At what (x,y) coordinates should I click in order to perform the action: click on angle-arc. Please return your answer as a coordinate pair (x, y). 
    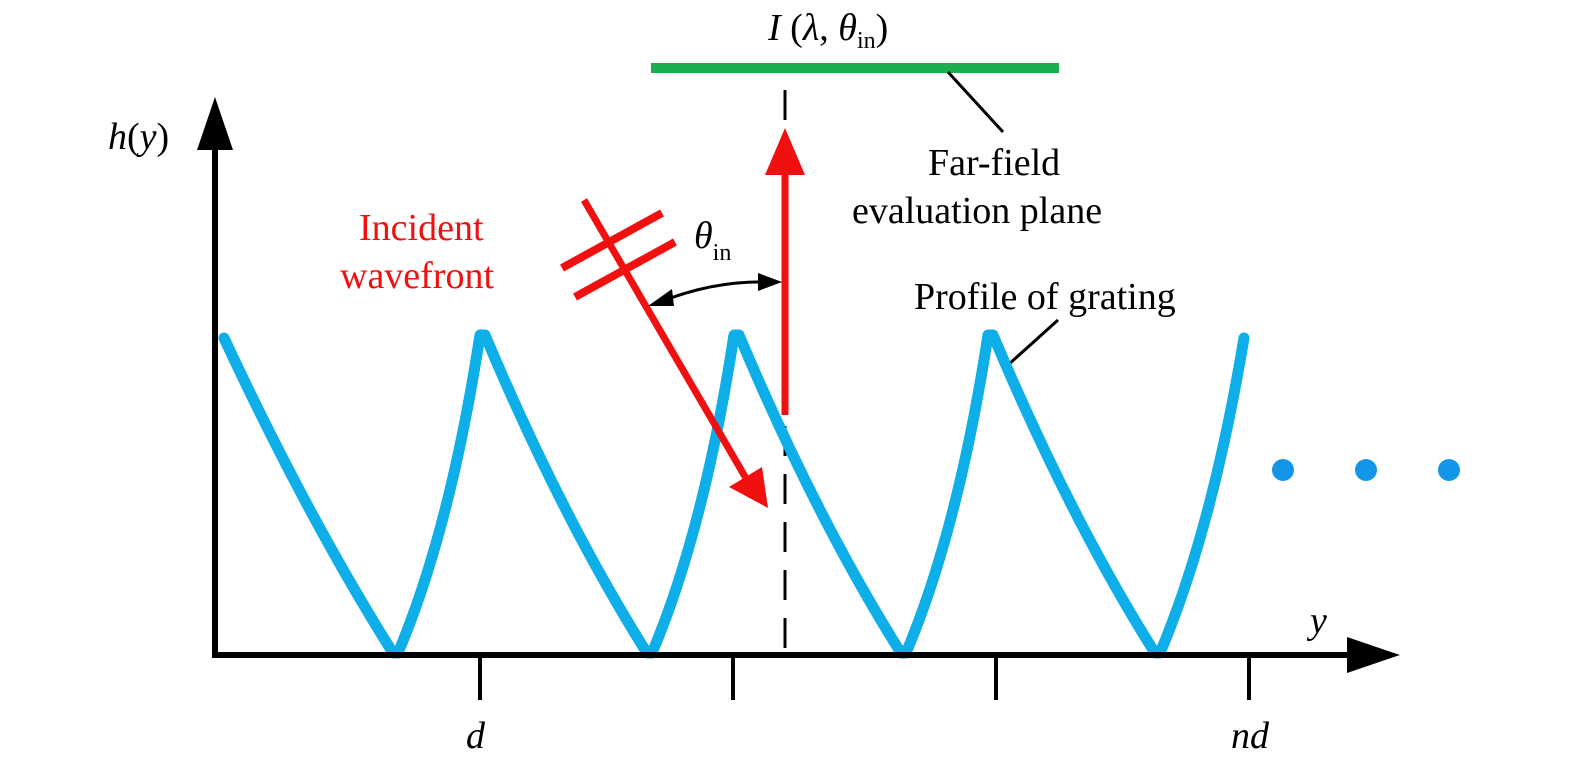
    Looking at the image, I should click on (715, 292).